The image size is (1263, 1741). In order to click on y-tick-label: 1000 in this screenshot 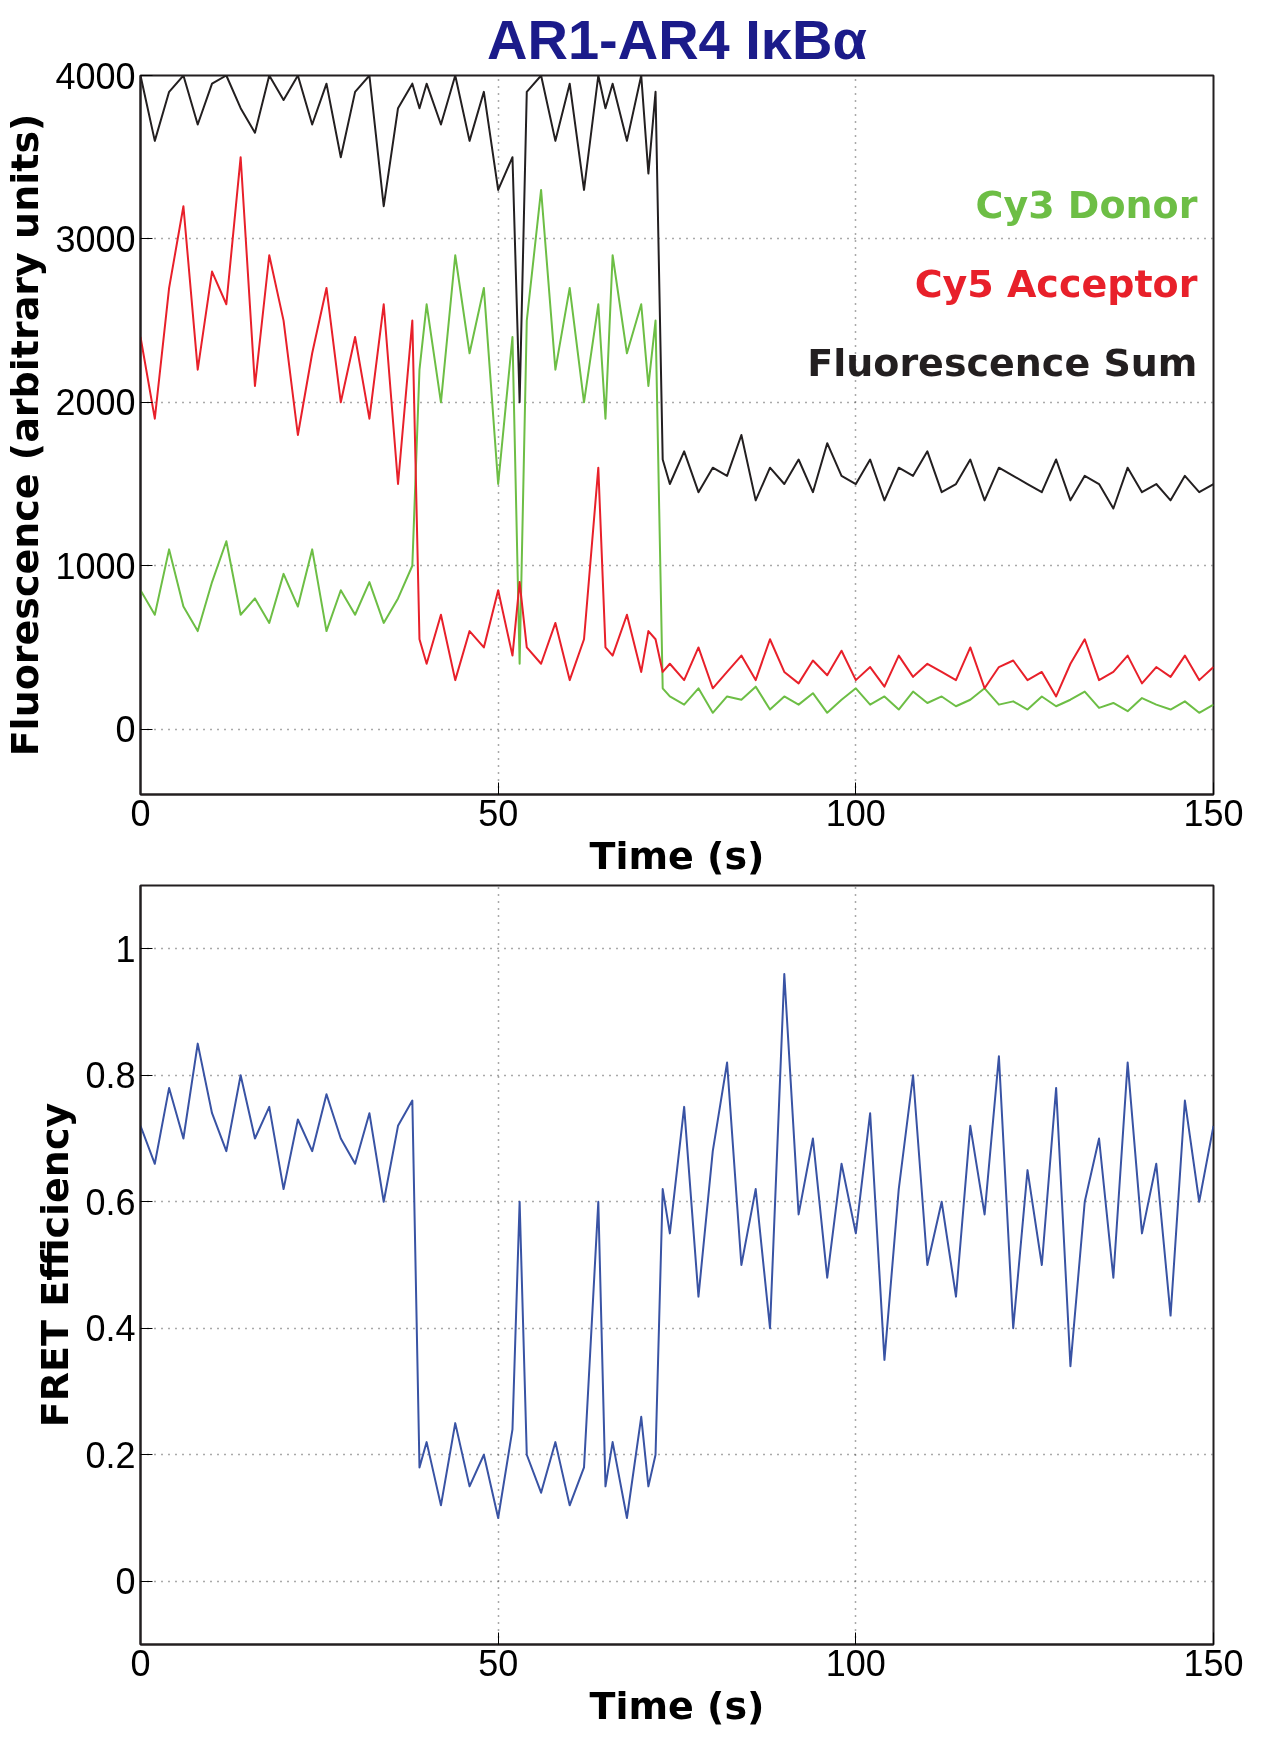, I will do `click(95, 566)`.